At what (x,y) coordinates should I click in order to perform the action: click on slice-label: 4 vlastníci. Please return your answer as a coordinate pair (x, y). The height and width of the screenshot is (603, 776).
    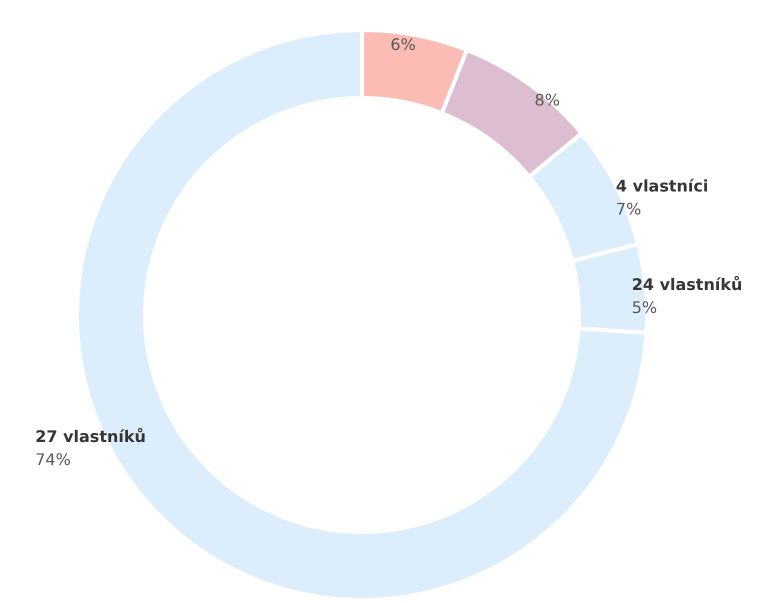
    Looking at the image, I should click on (662, 186).